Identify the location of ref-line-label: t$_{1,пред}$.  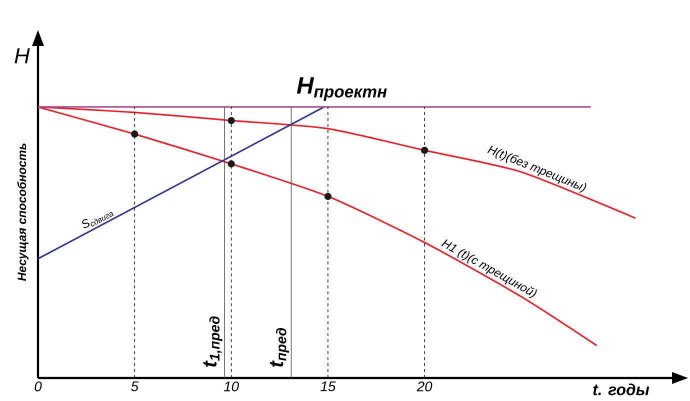
(212, 341).